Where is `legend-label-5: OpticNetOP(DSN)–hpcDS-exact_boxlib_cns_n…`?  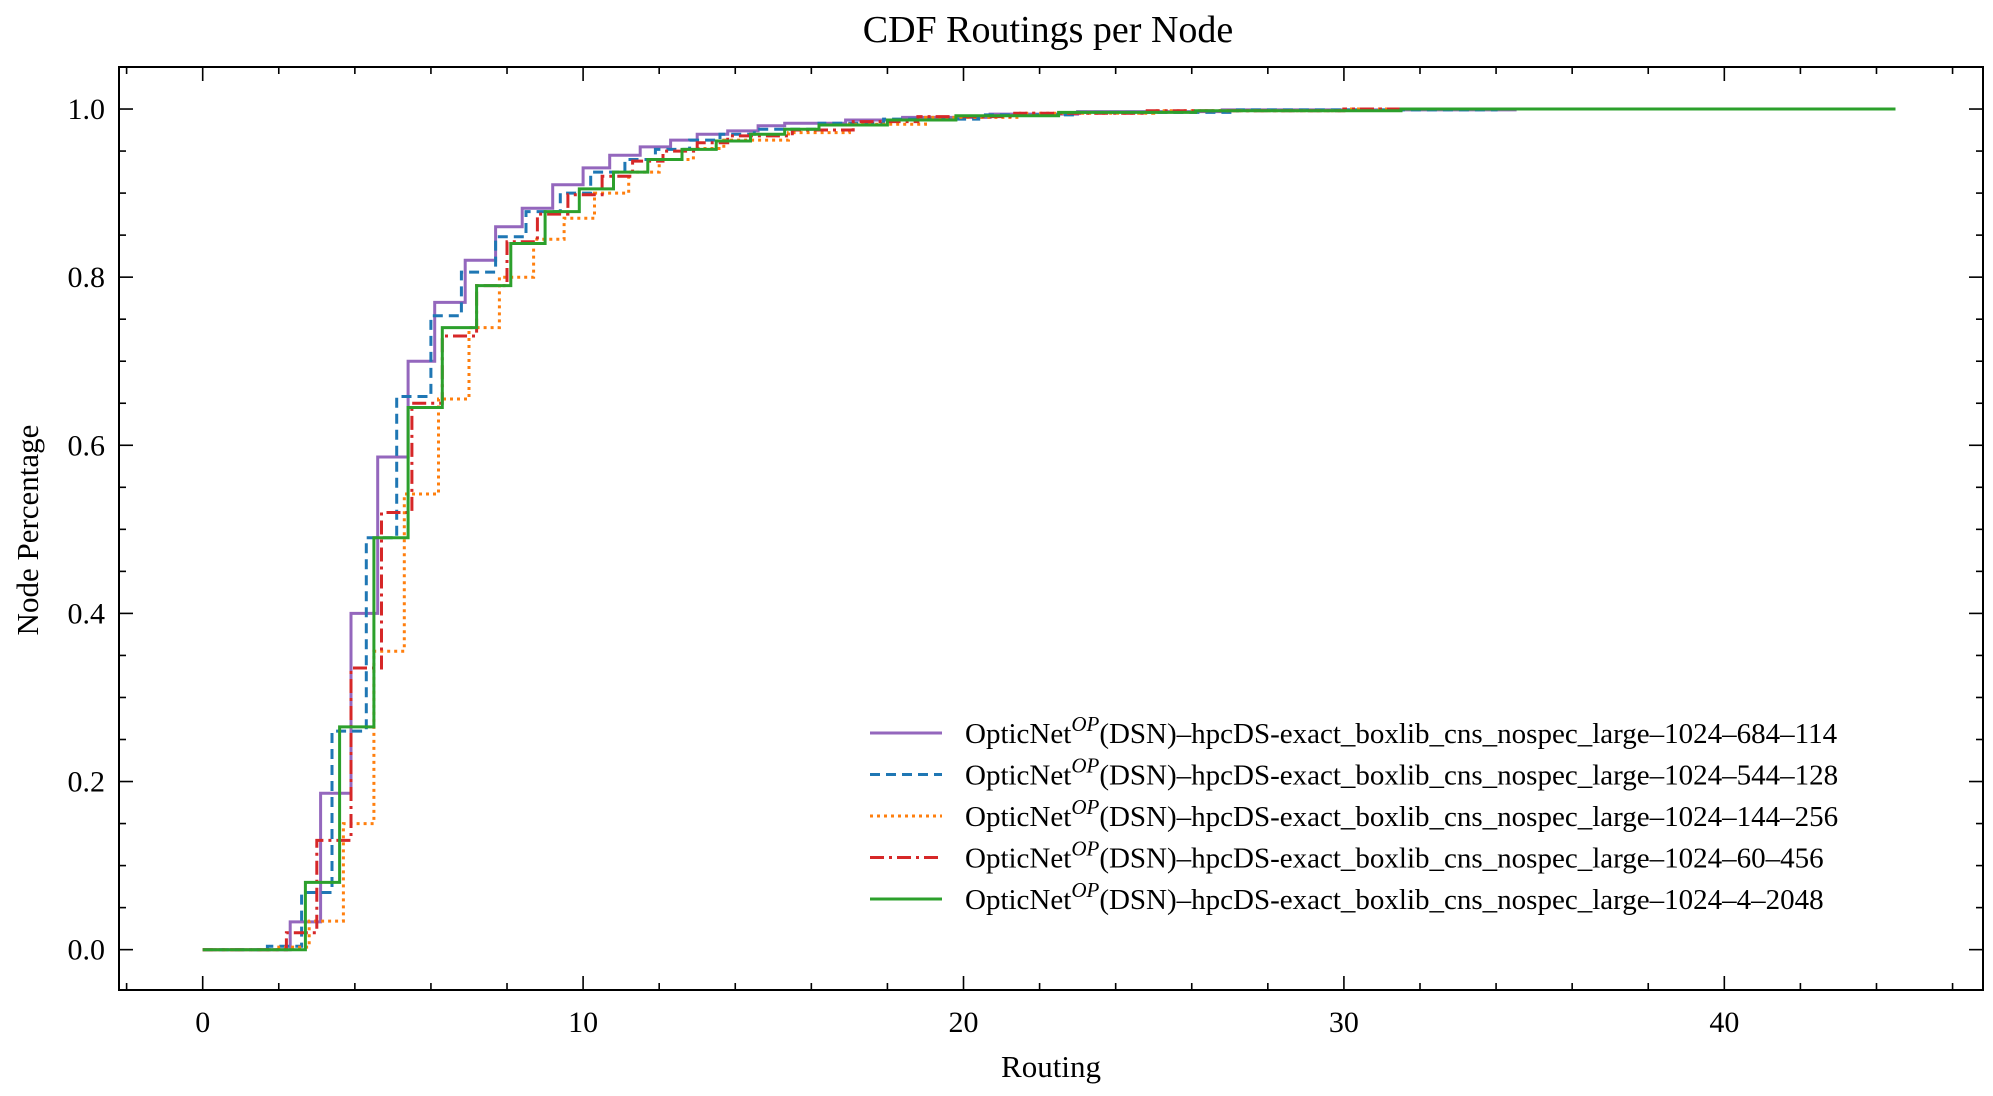 legend-label-5: OpticNetOP(DSN)–hpcDS-exact_boxlib_cns_n… is located at coordinates (1394, 897).